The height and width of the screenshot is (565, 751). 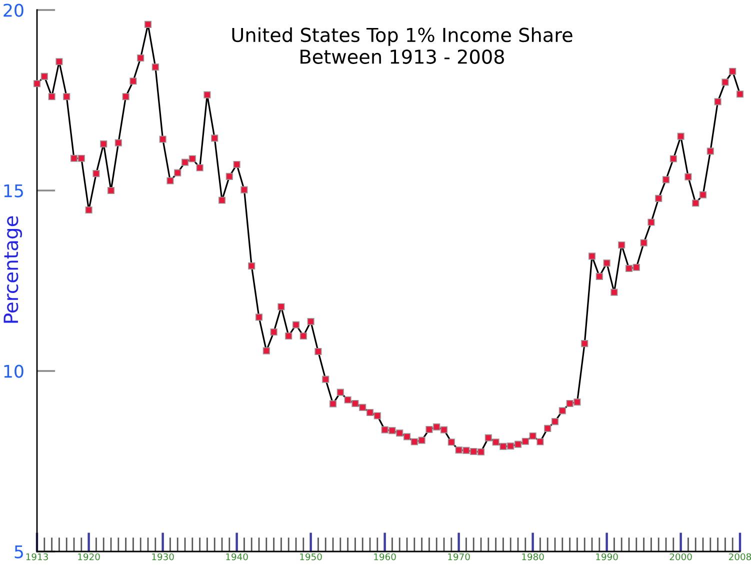 I want to click on x-tick-label: 2000, so click(x=681, y=556).